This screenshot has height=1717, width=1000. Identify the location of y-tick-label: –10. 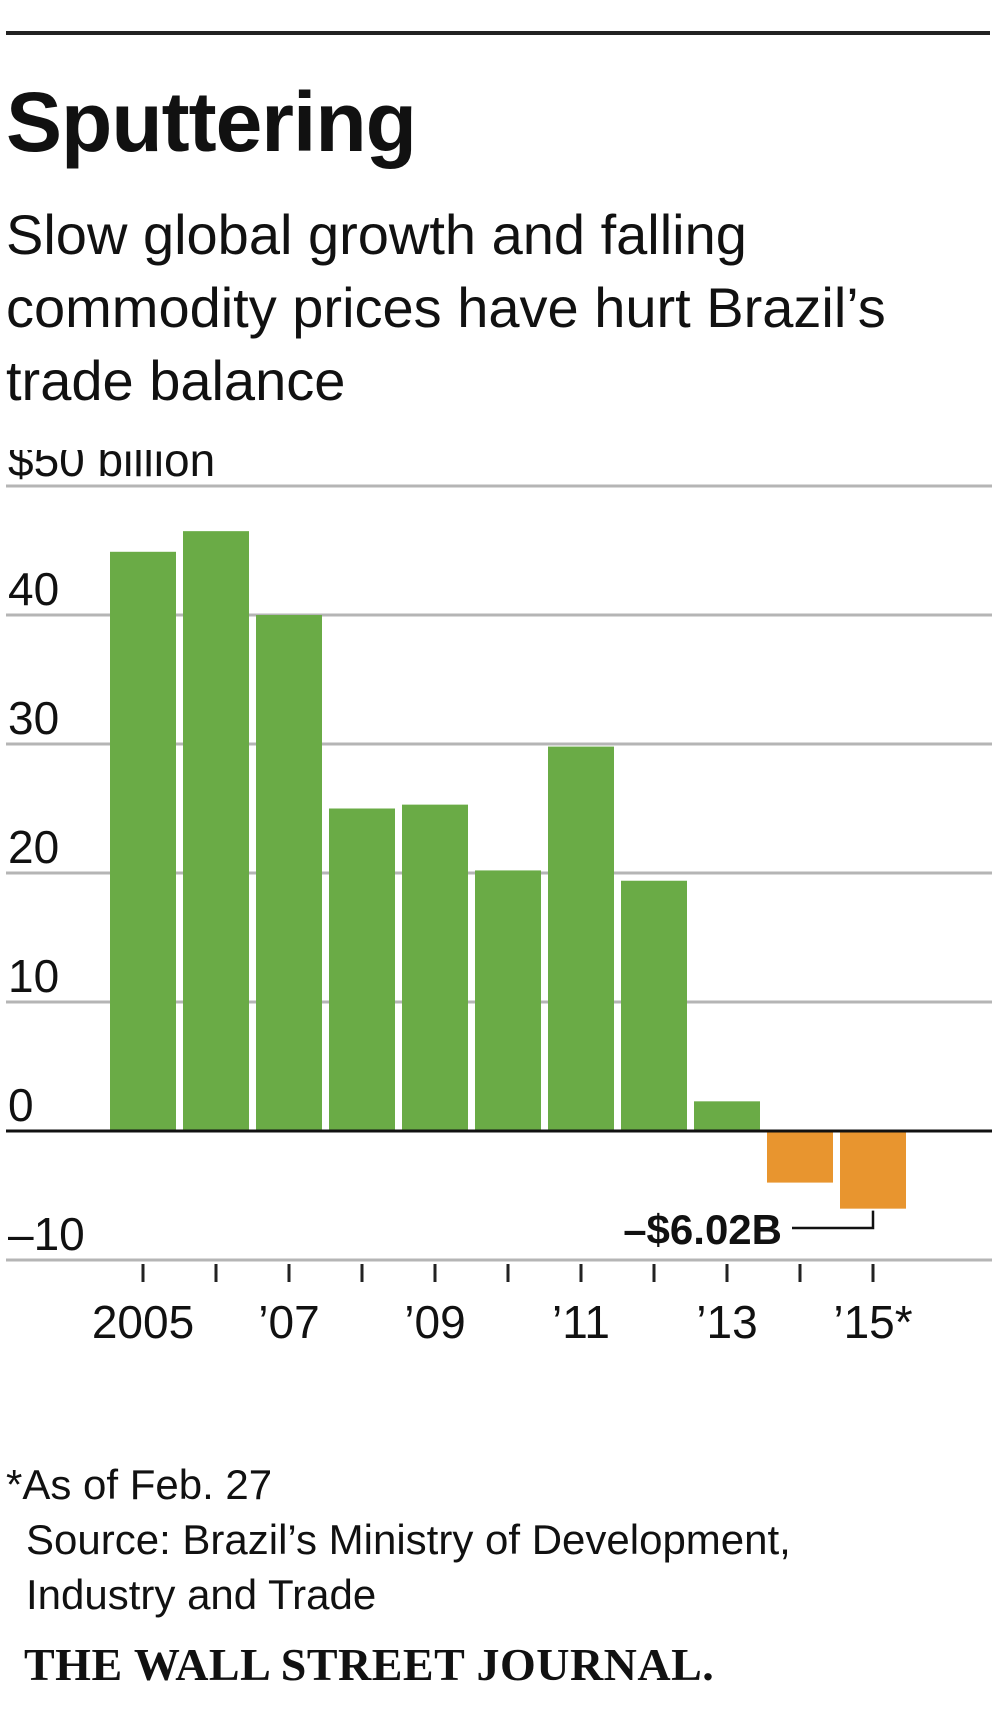
(46, 1234).